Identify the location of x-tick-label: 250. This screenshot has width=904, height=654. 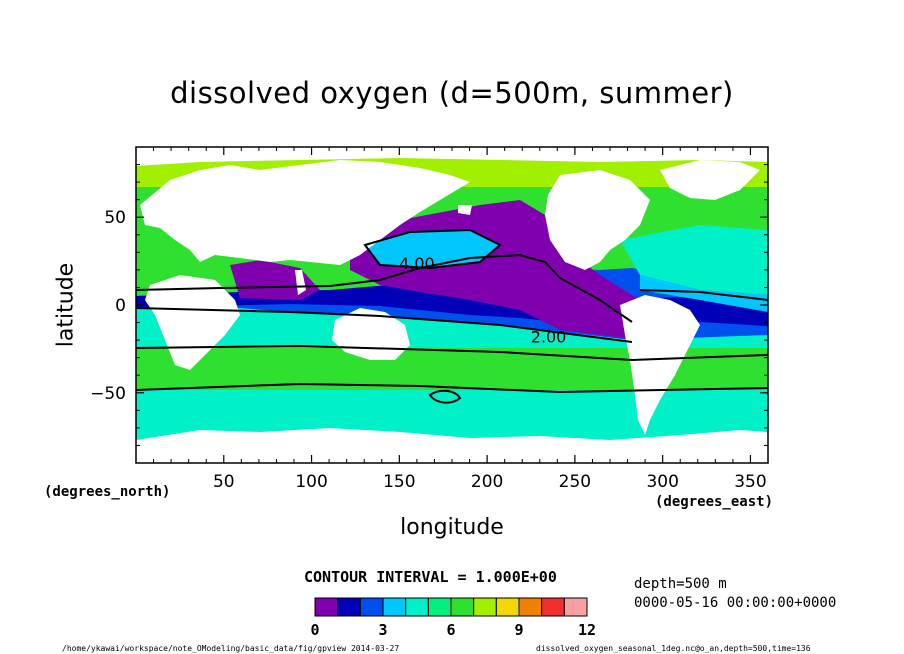
(575, 482).